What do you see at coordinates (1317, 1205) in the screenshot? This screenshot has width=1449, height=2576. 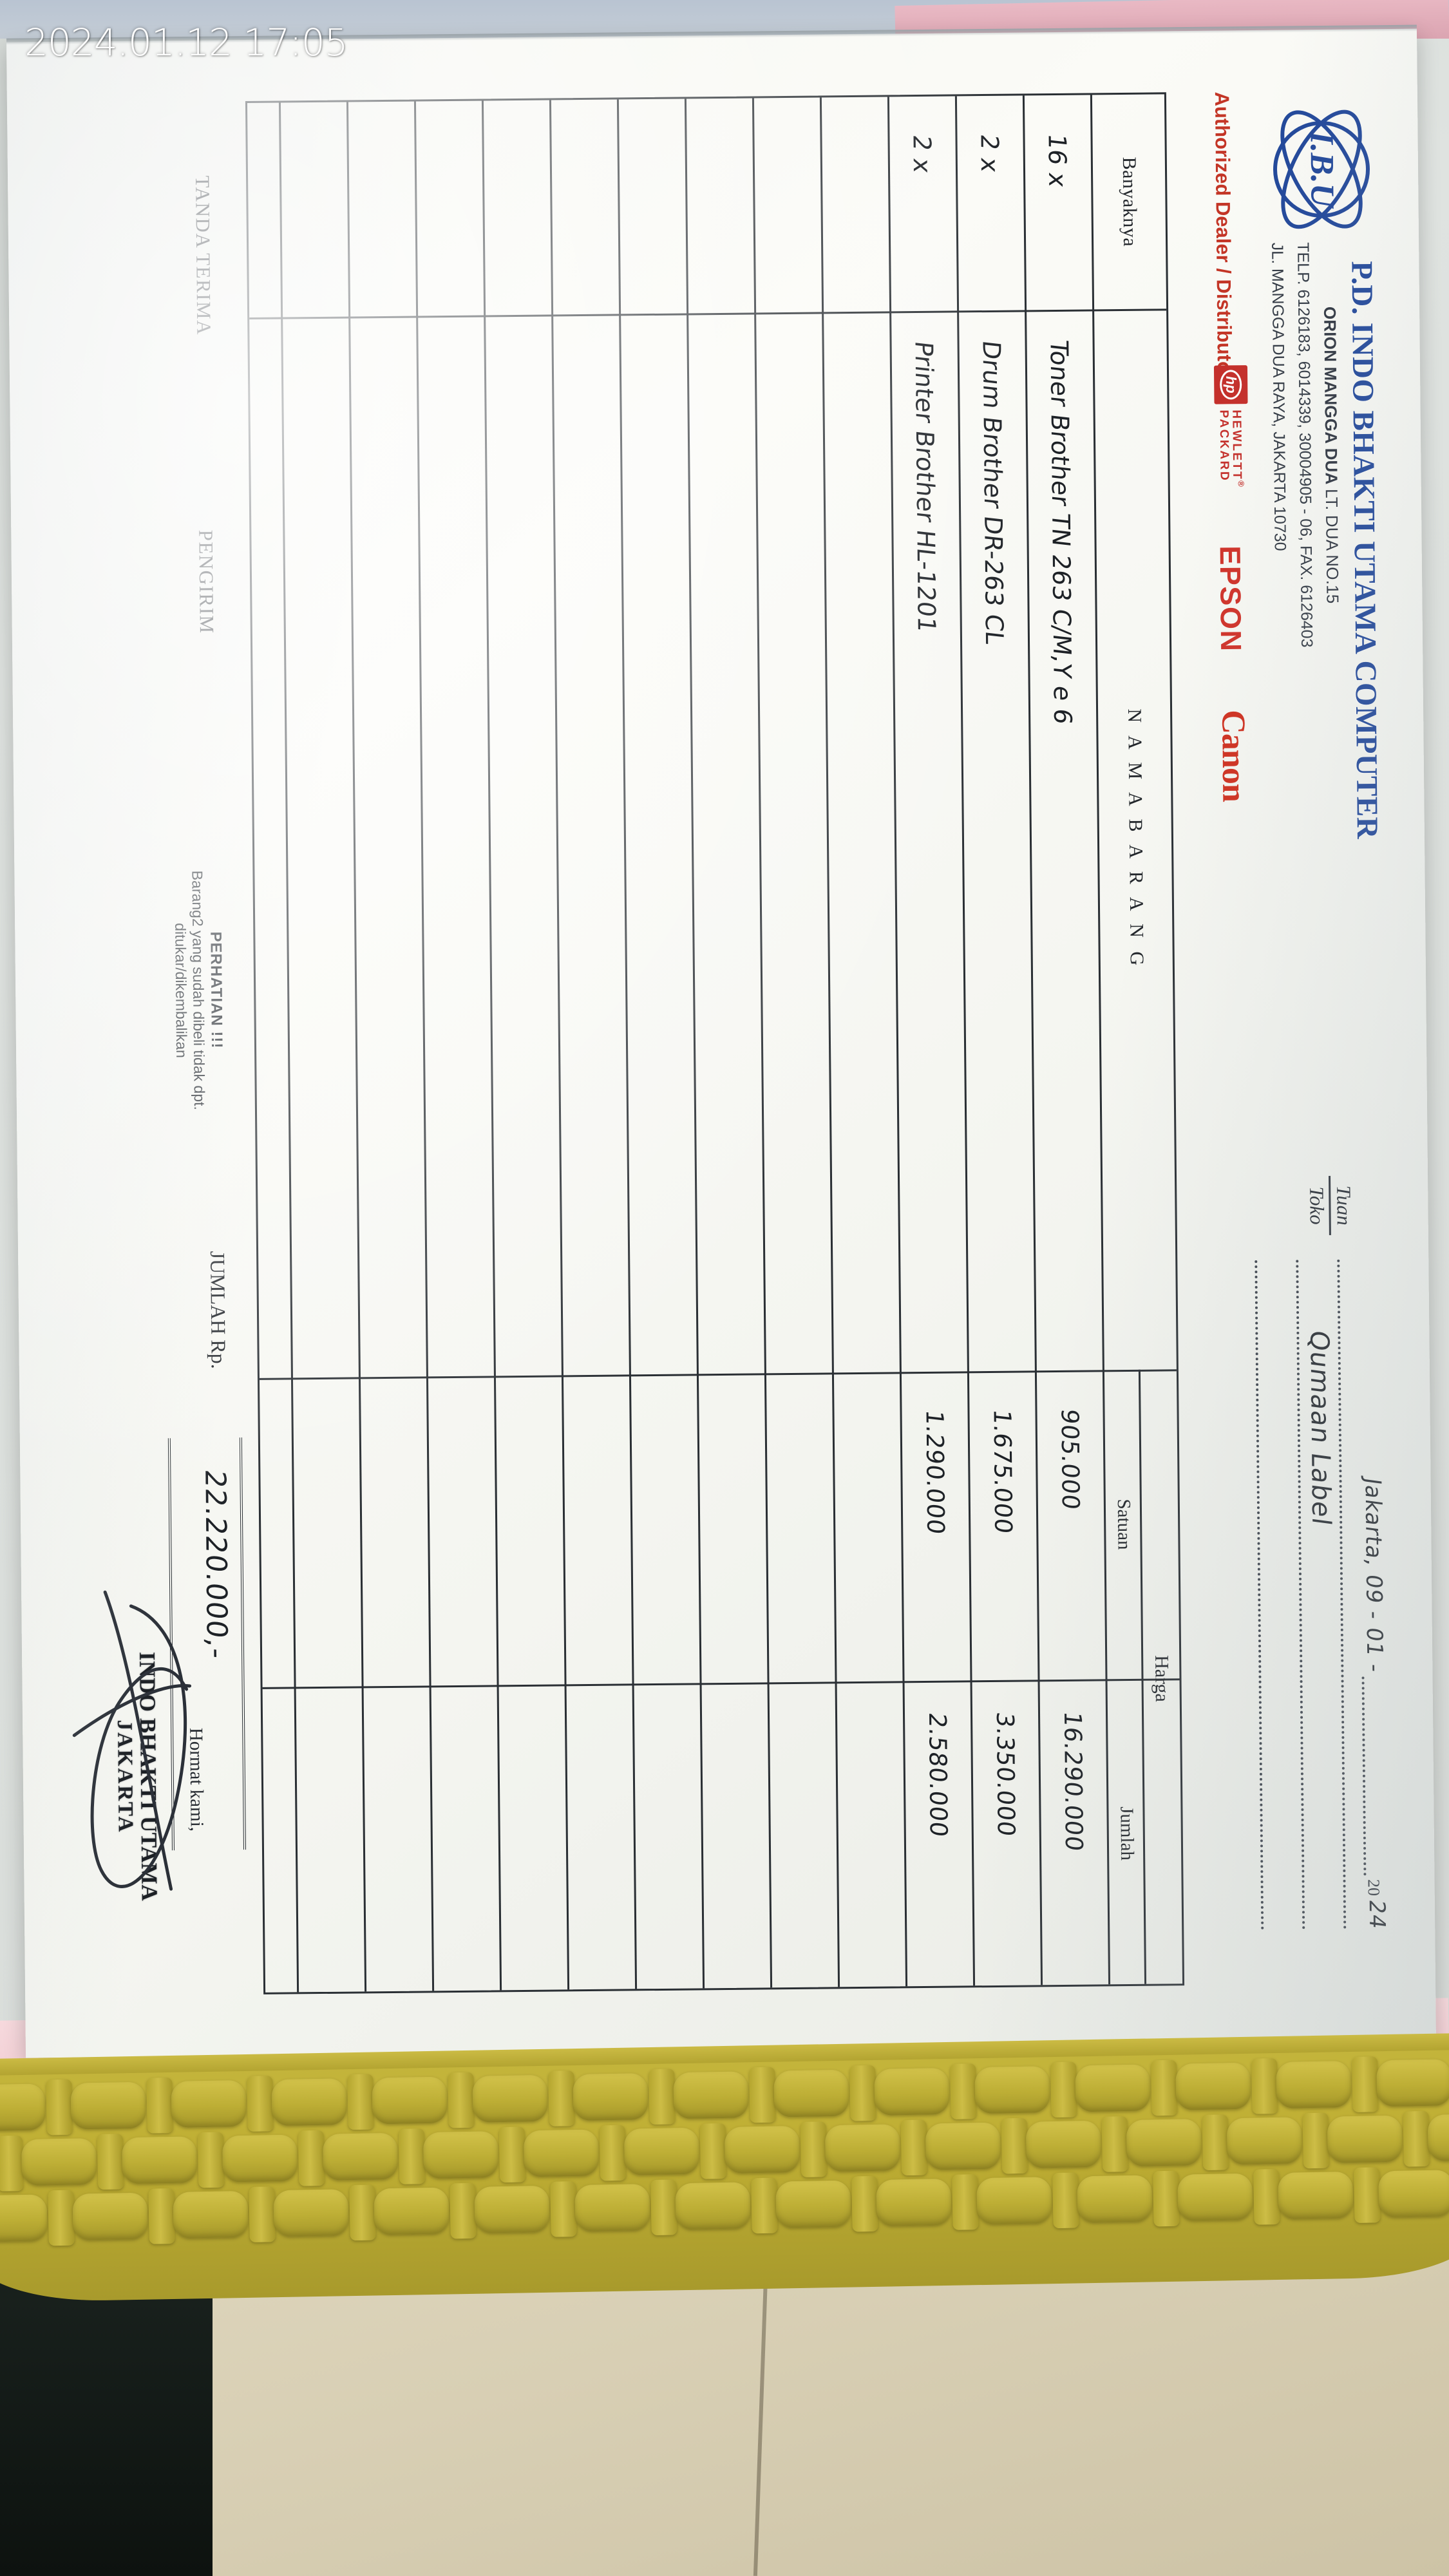 I see `toko-label: Toko` at bounding box center [1317, 1205].